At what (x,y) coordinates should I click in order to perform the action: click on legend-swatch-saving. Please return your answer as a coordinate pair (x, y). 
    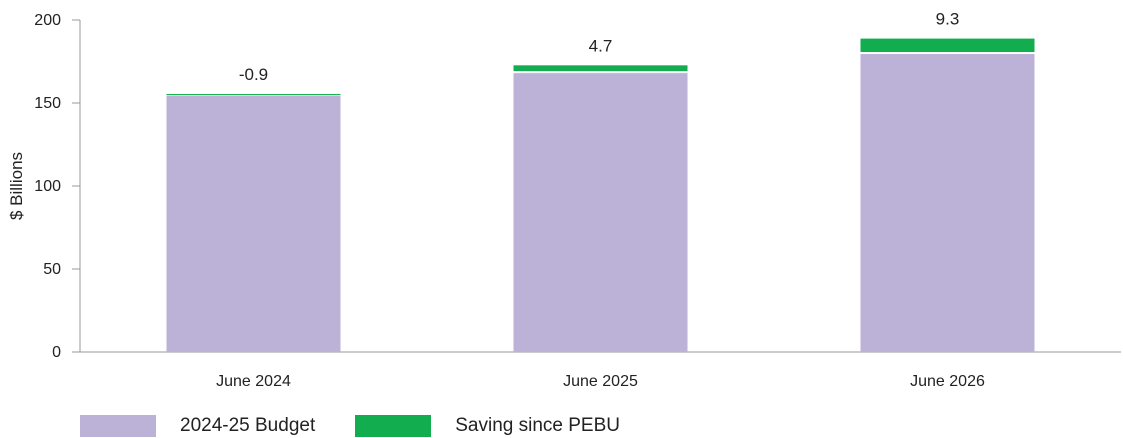
    Looking at the image, I should click on (393, 426).